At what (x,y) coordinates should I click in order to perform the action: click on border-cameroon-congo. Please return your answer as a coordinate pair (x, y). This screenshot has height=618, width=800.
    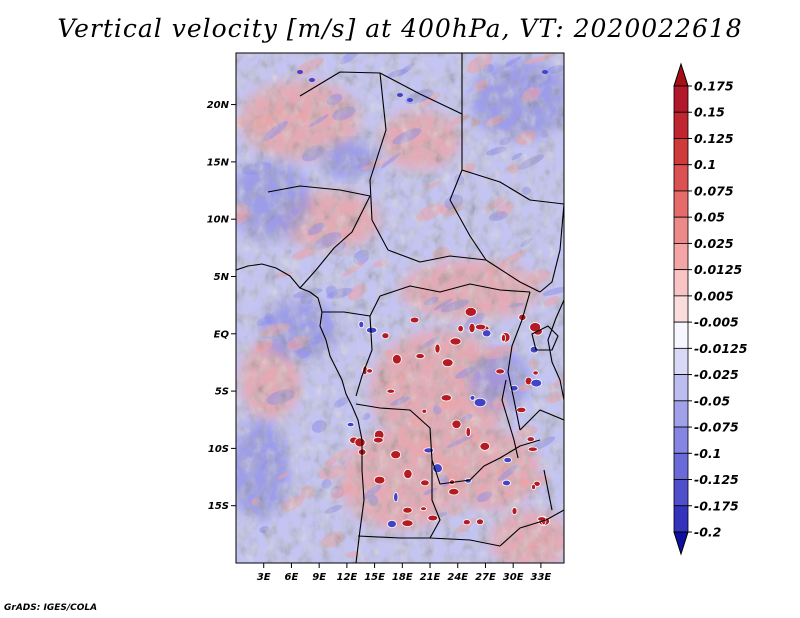
    Looking at the image, I should click on (351, 306).